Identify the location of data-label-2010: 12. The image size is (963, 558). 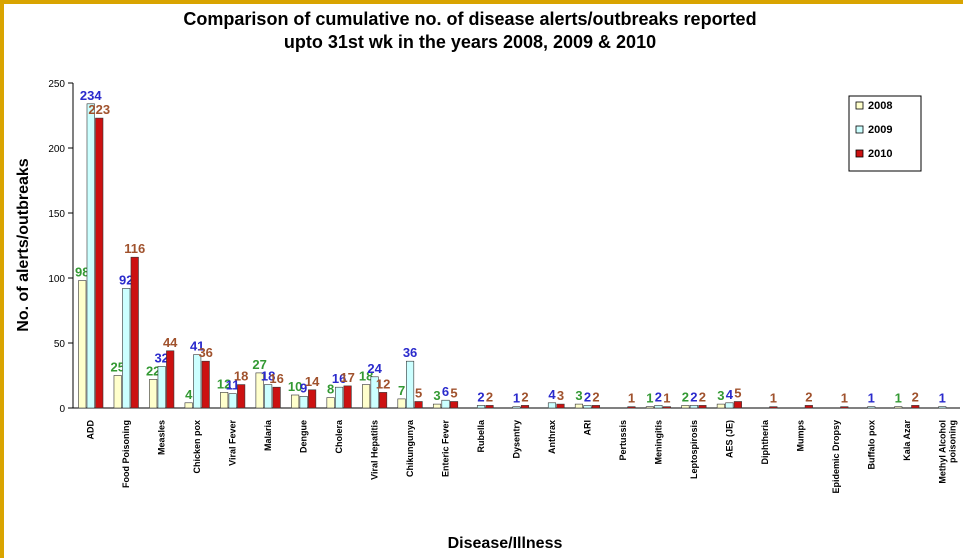
(383, 383).